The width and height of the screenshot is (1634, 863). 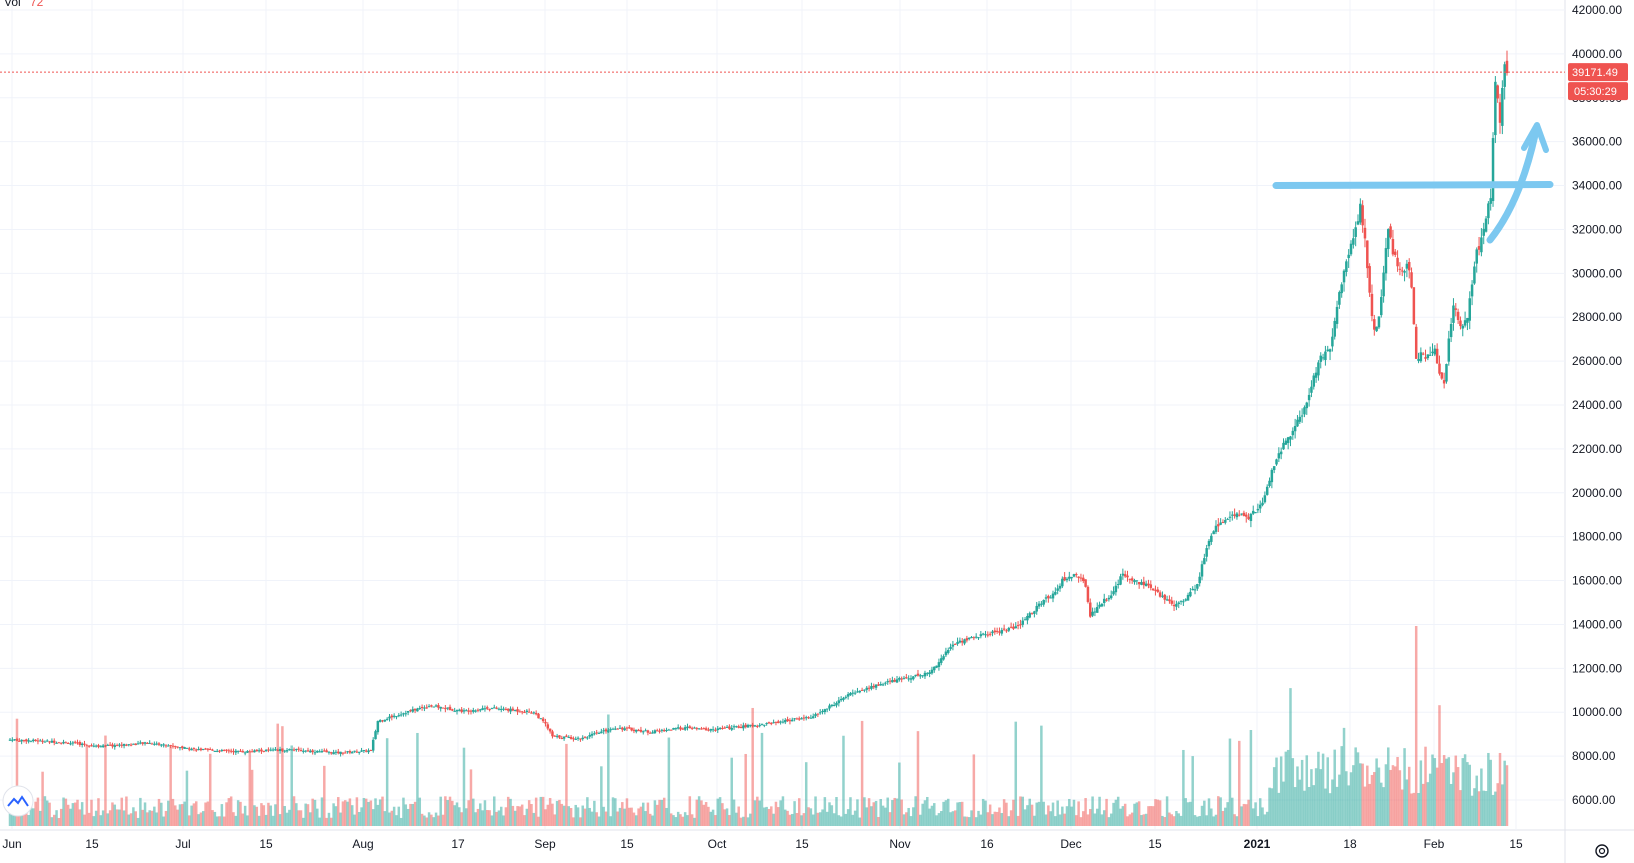 What do you see at coordinates (1535, 137) in the screenshot?
I see `arrow-head-icon` at bounding box center [1535, 137].